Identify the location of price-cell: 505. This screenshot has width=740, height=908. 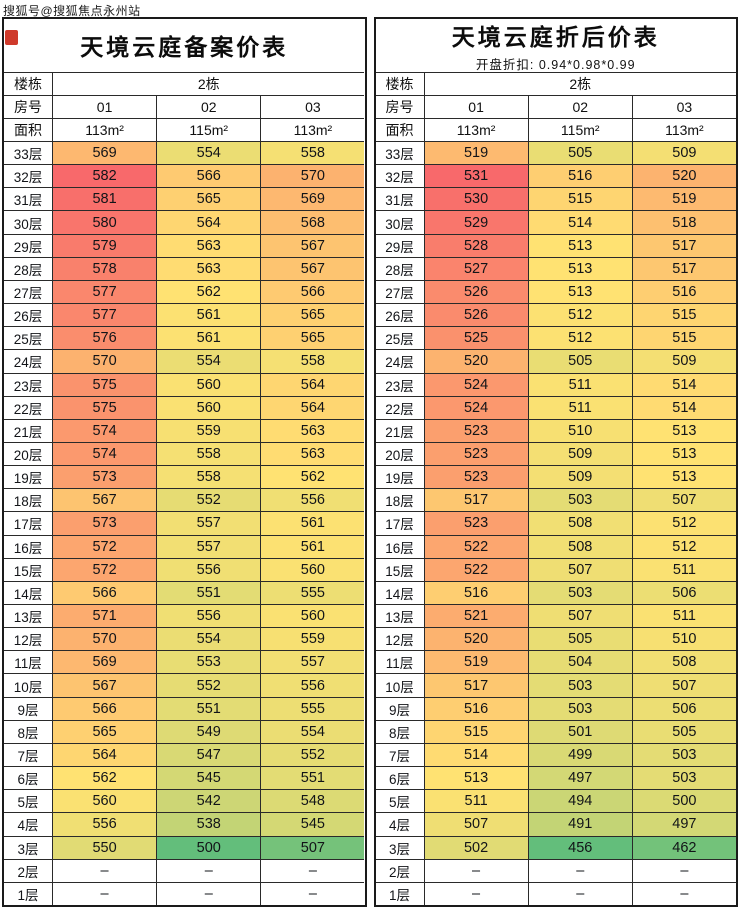
(579, 639).